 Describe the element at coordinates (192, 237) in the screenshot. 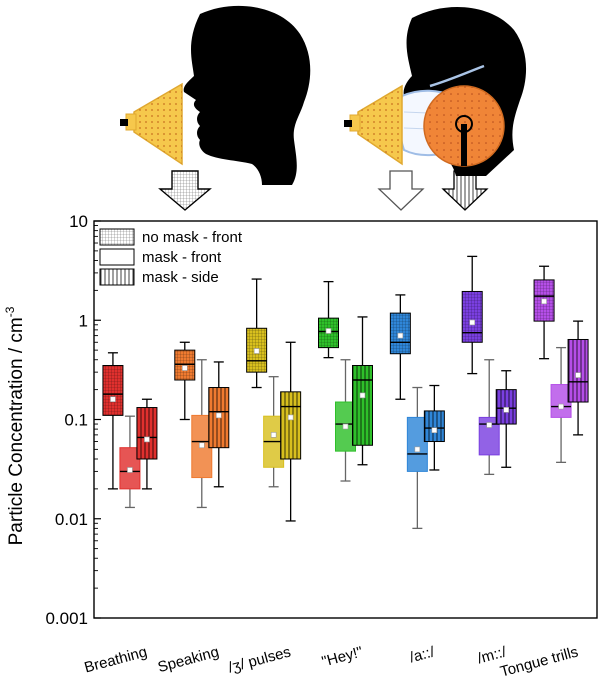

I see `legend-label: no mask - front` at that location.